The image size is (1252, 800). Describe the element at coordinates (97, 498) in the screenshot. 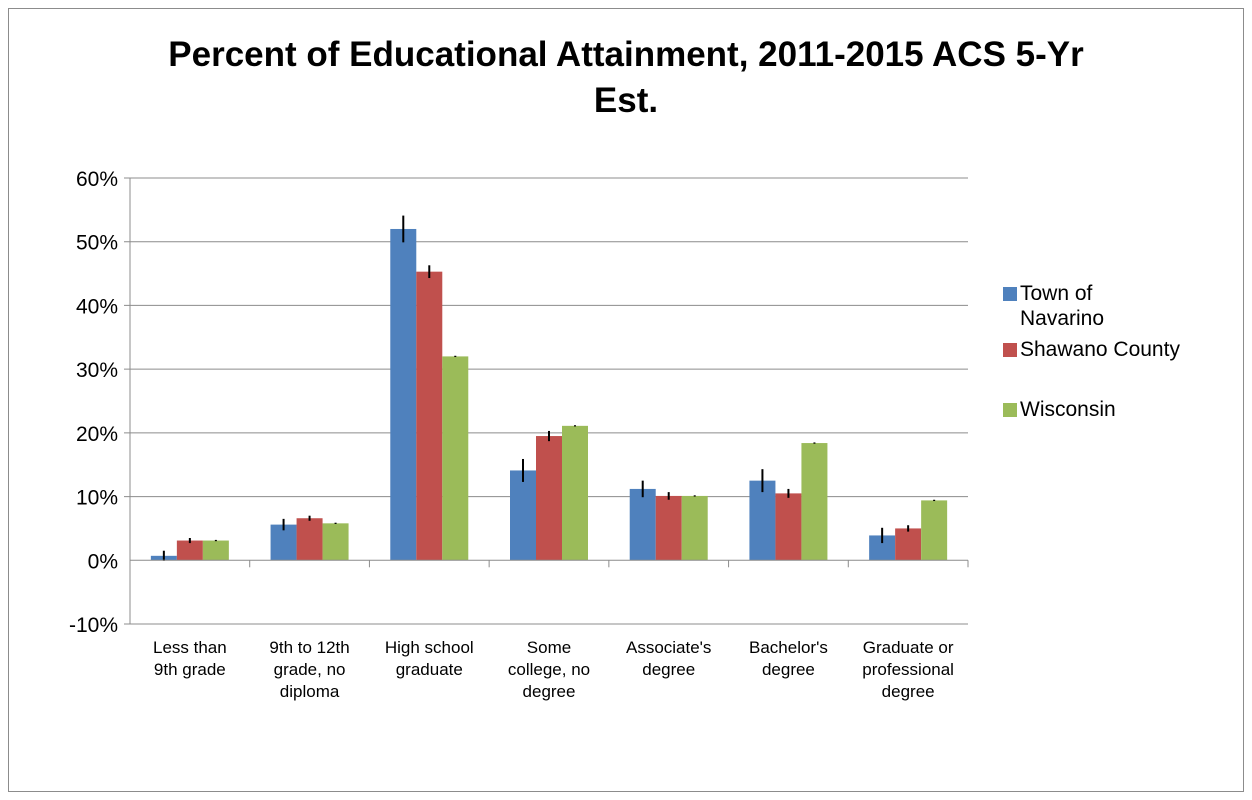

I see `y-tick-label: 10%` at that location.